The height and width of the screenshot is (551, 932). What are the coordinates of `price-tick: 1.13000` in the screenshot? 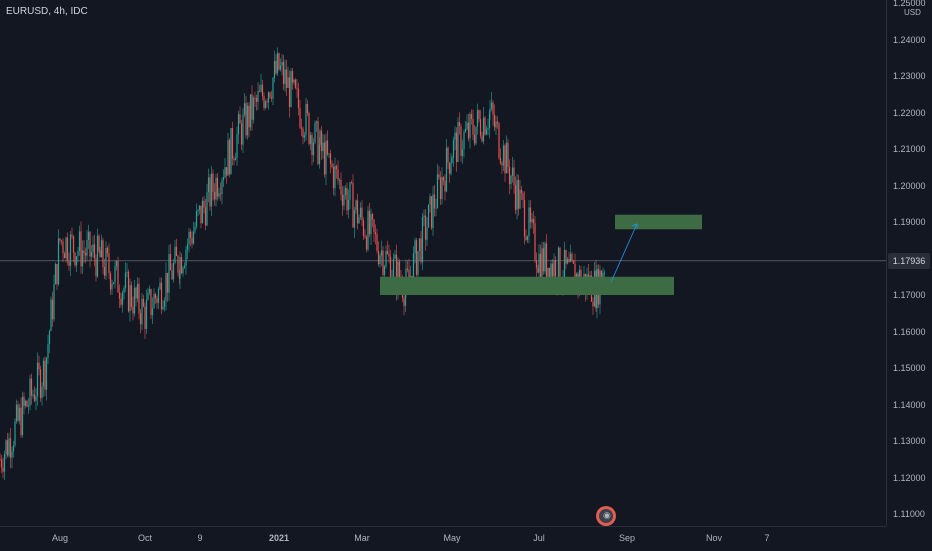 It's located at (909, 441).